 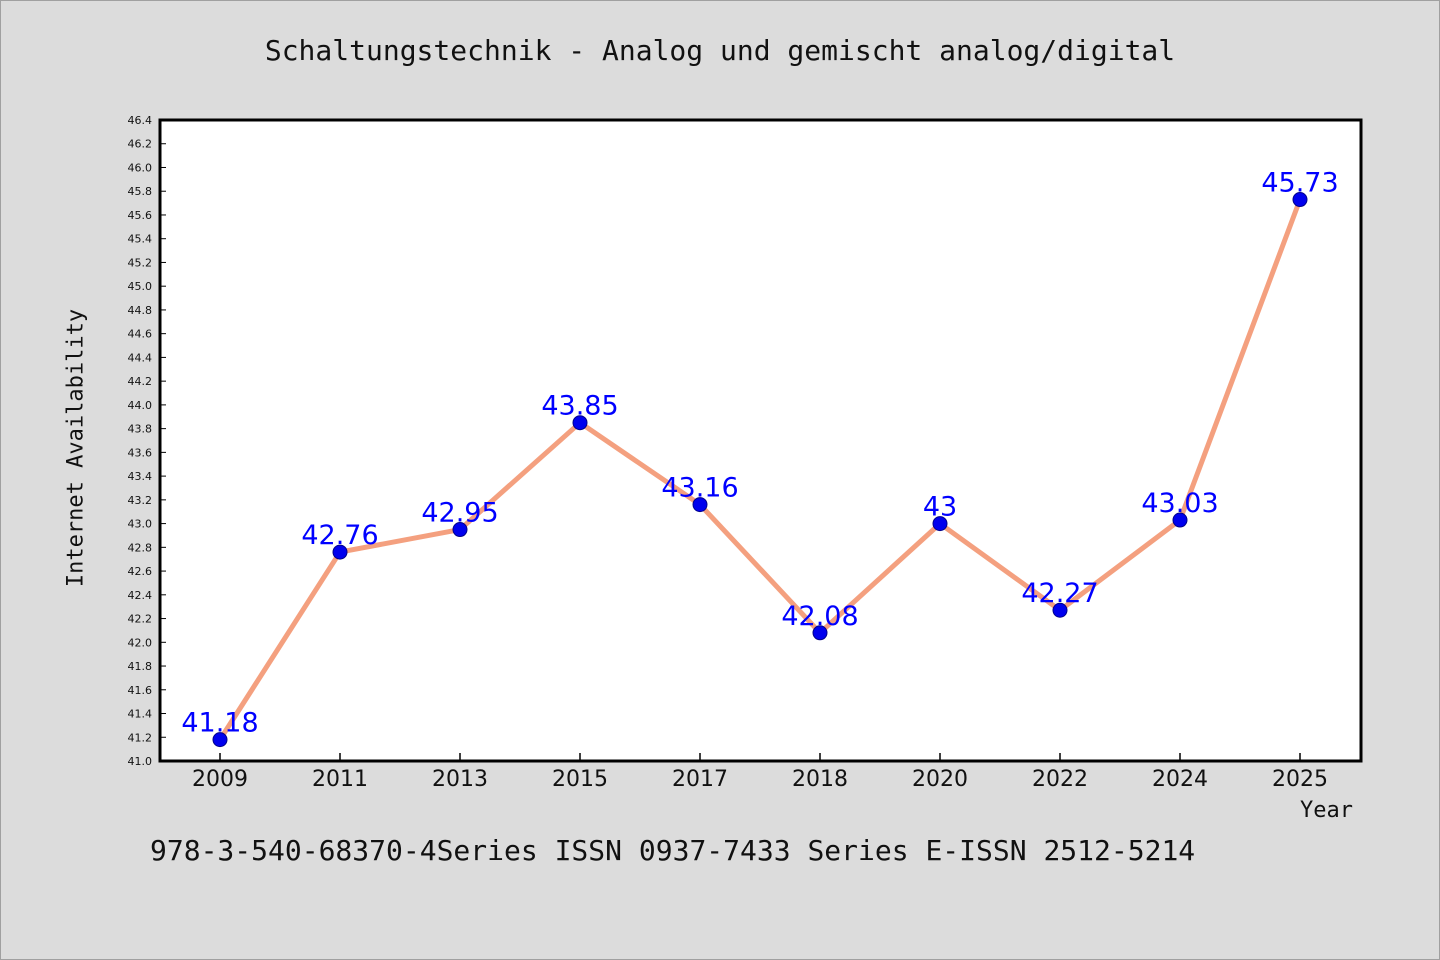 What do you see at coordinates (580, 779) in the screenshot?
I see `x-tick-label: 2015` at bounding box center [580, 779].